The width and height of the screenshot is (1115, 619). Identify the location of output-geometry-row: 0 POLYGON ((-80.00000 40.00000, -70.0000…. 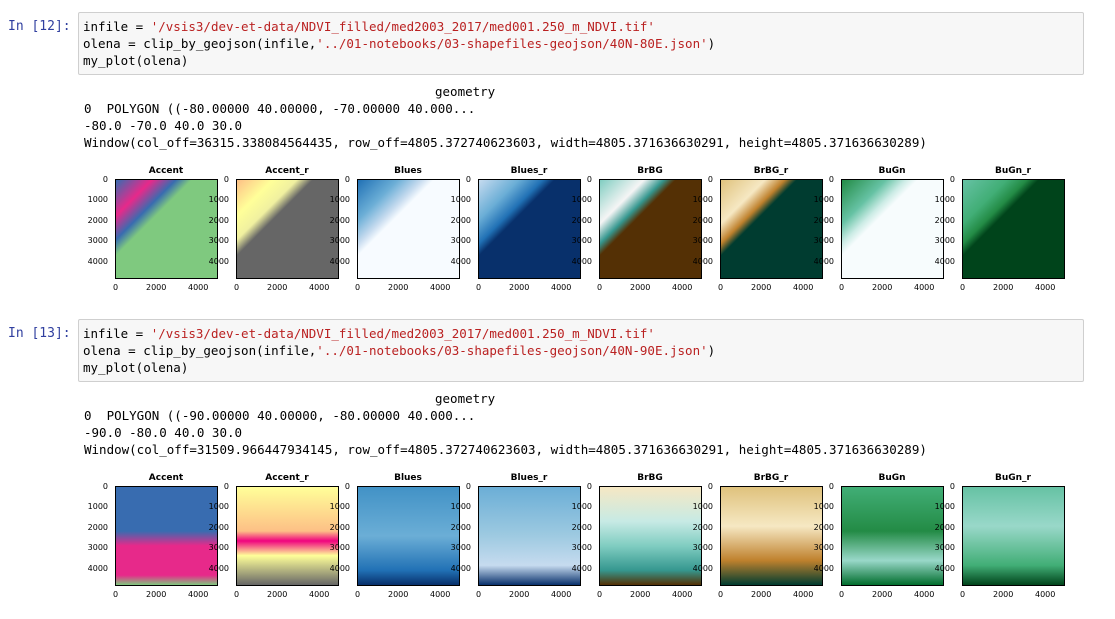
(280, 108).